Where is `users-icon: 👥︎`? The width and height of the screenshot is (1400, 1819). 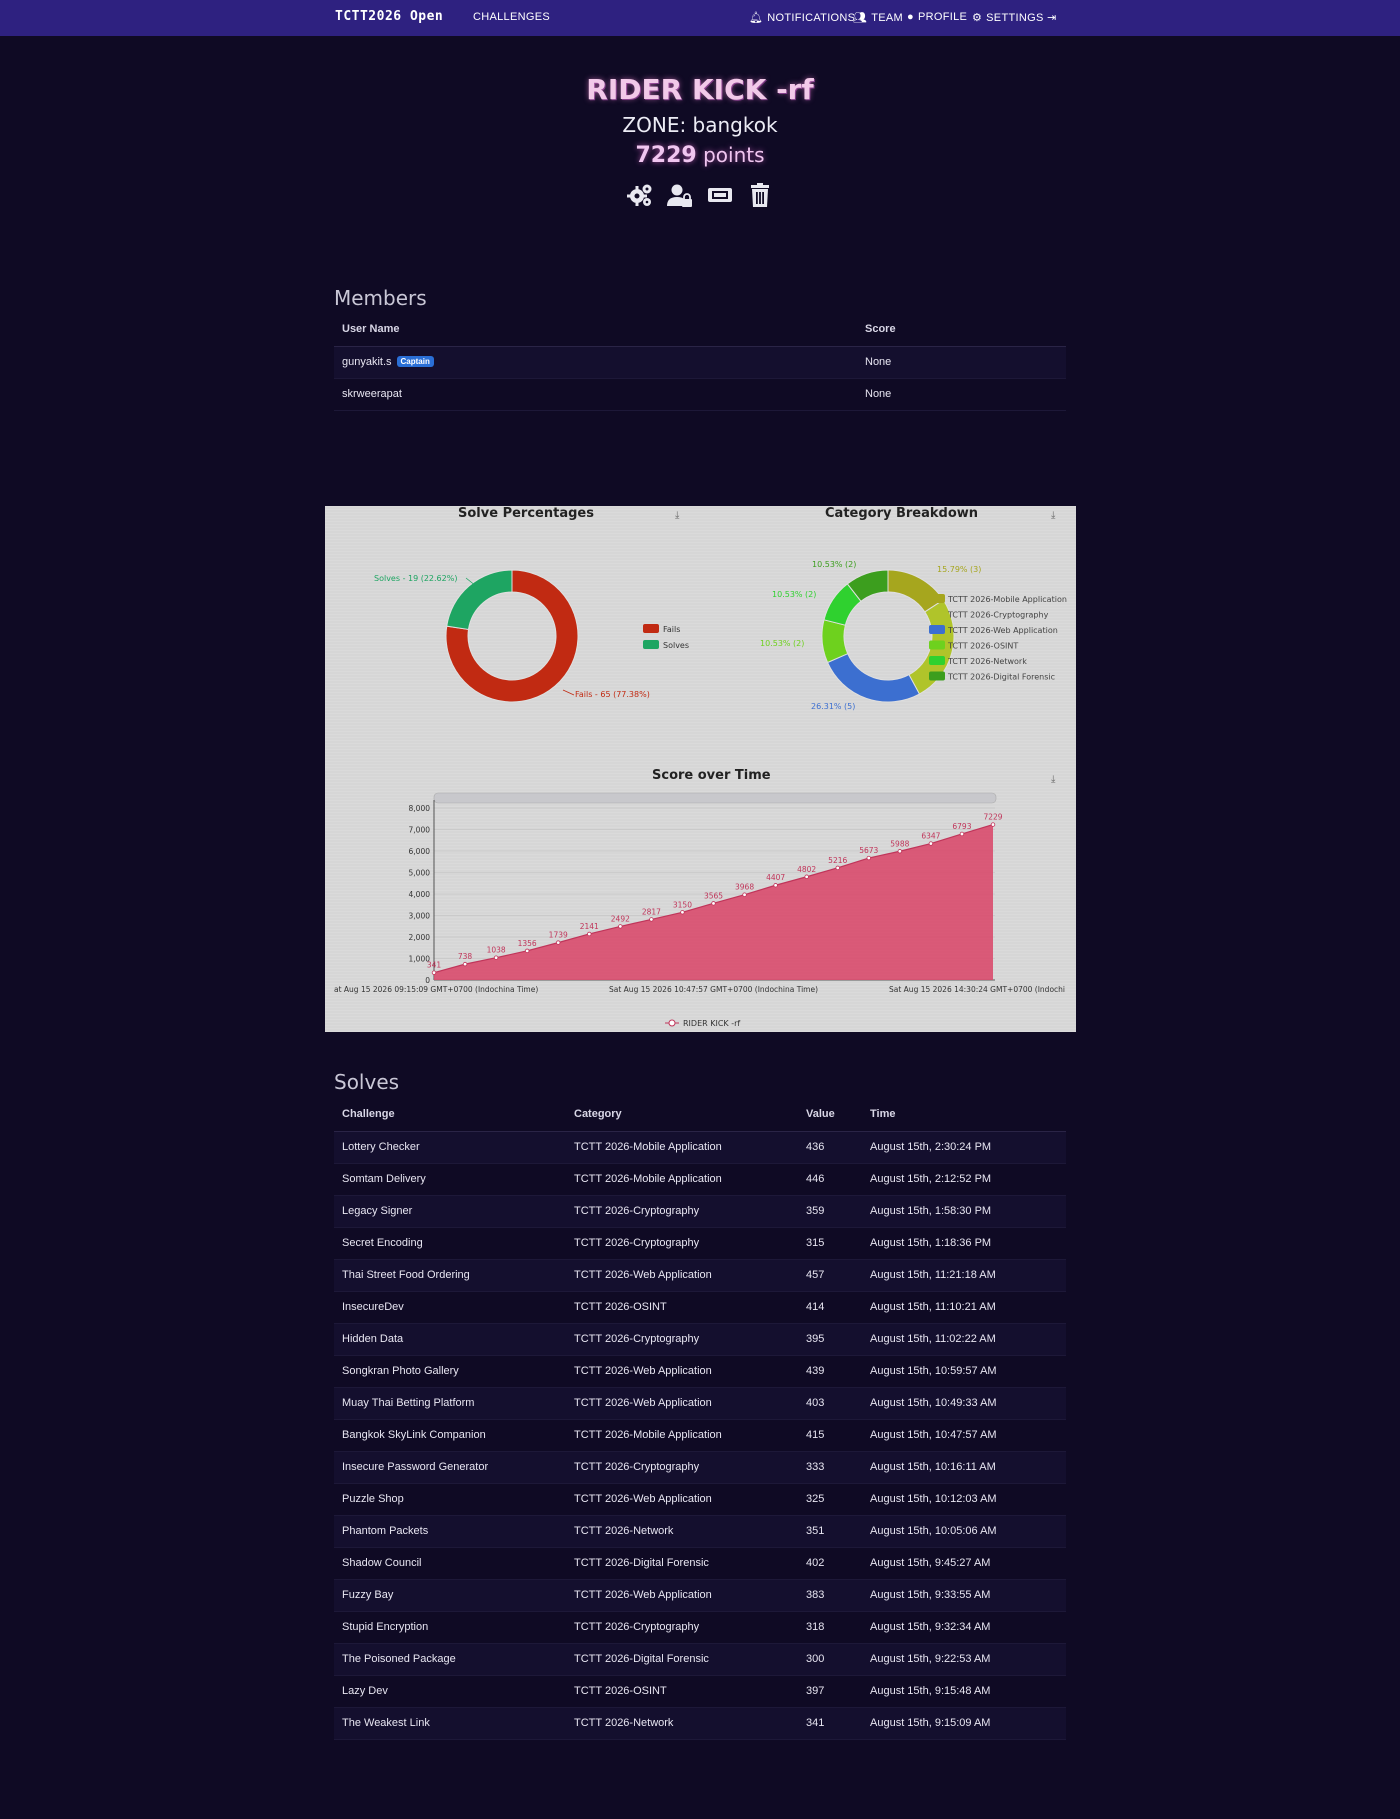
users-icon: 👥︎ is located at coordinates (860, 18).